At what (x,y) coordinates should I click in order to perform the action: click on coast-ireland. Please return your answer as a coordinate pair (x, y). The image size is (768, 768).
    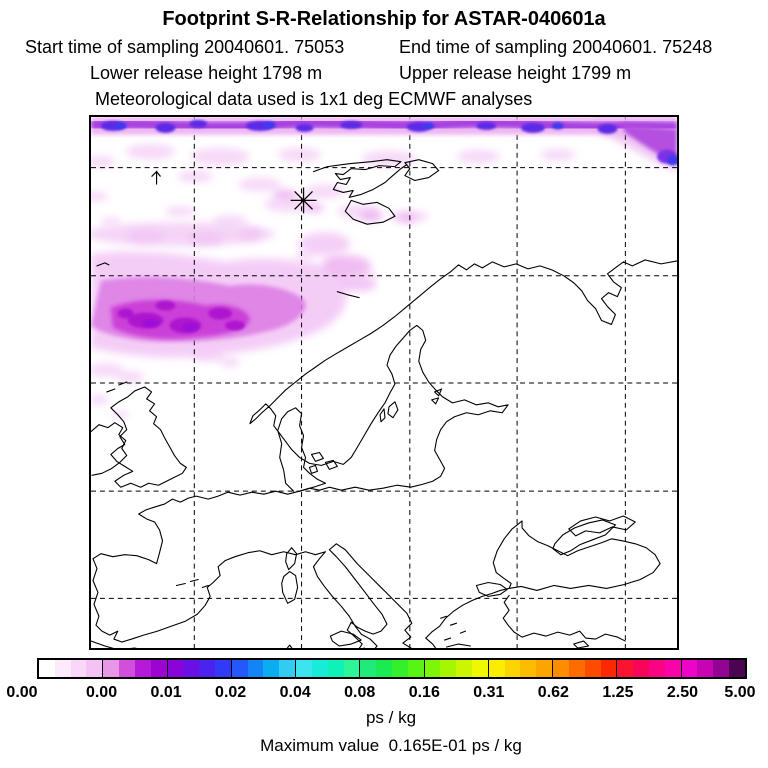
    Looking at the image, I should click on (109, 449).